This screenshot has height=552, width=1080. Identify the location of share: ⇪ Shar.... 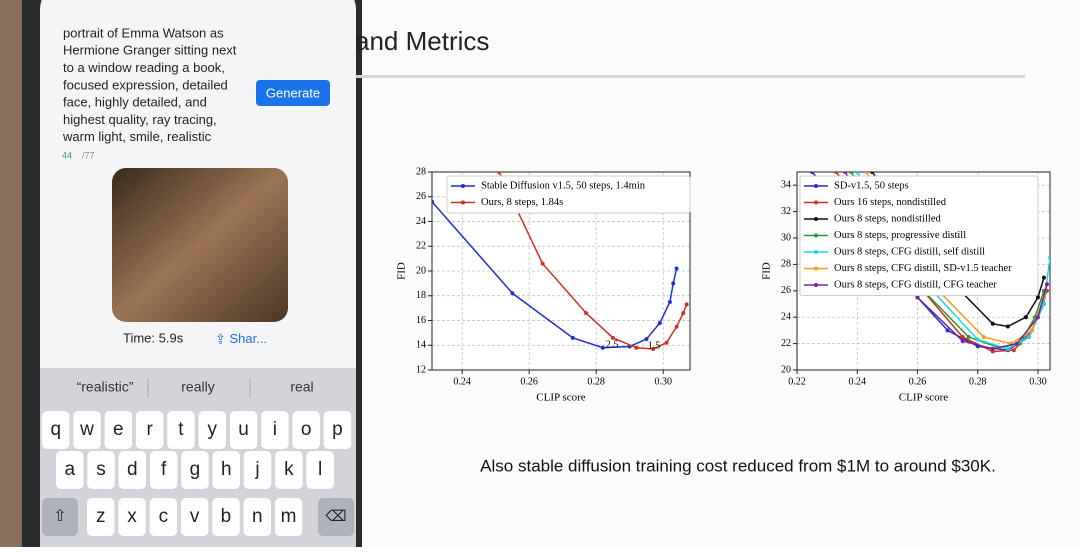
(241, 338).